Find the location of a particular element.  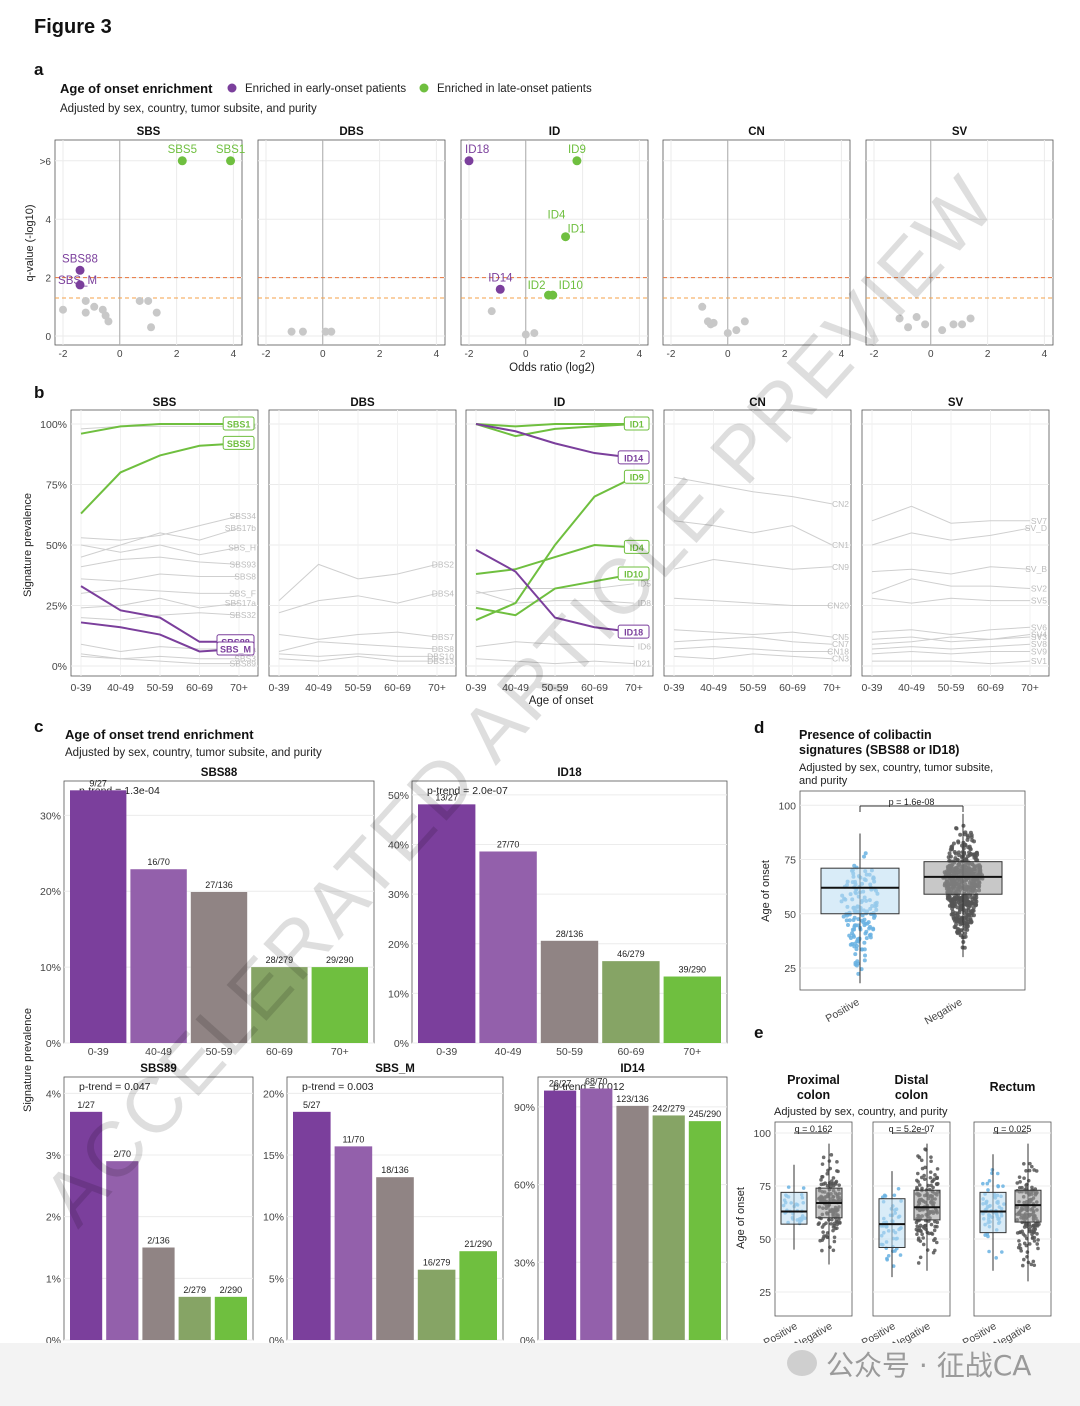

panel-a-xlabel: Odds ratio (log2) is located at coordinates (552, 368).